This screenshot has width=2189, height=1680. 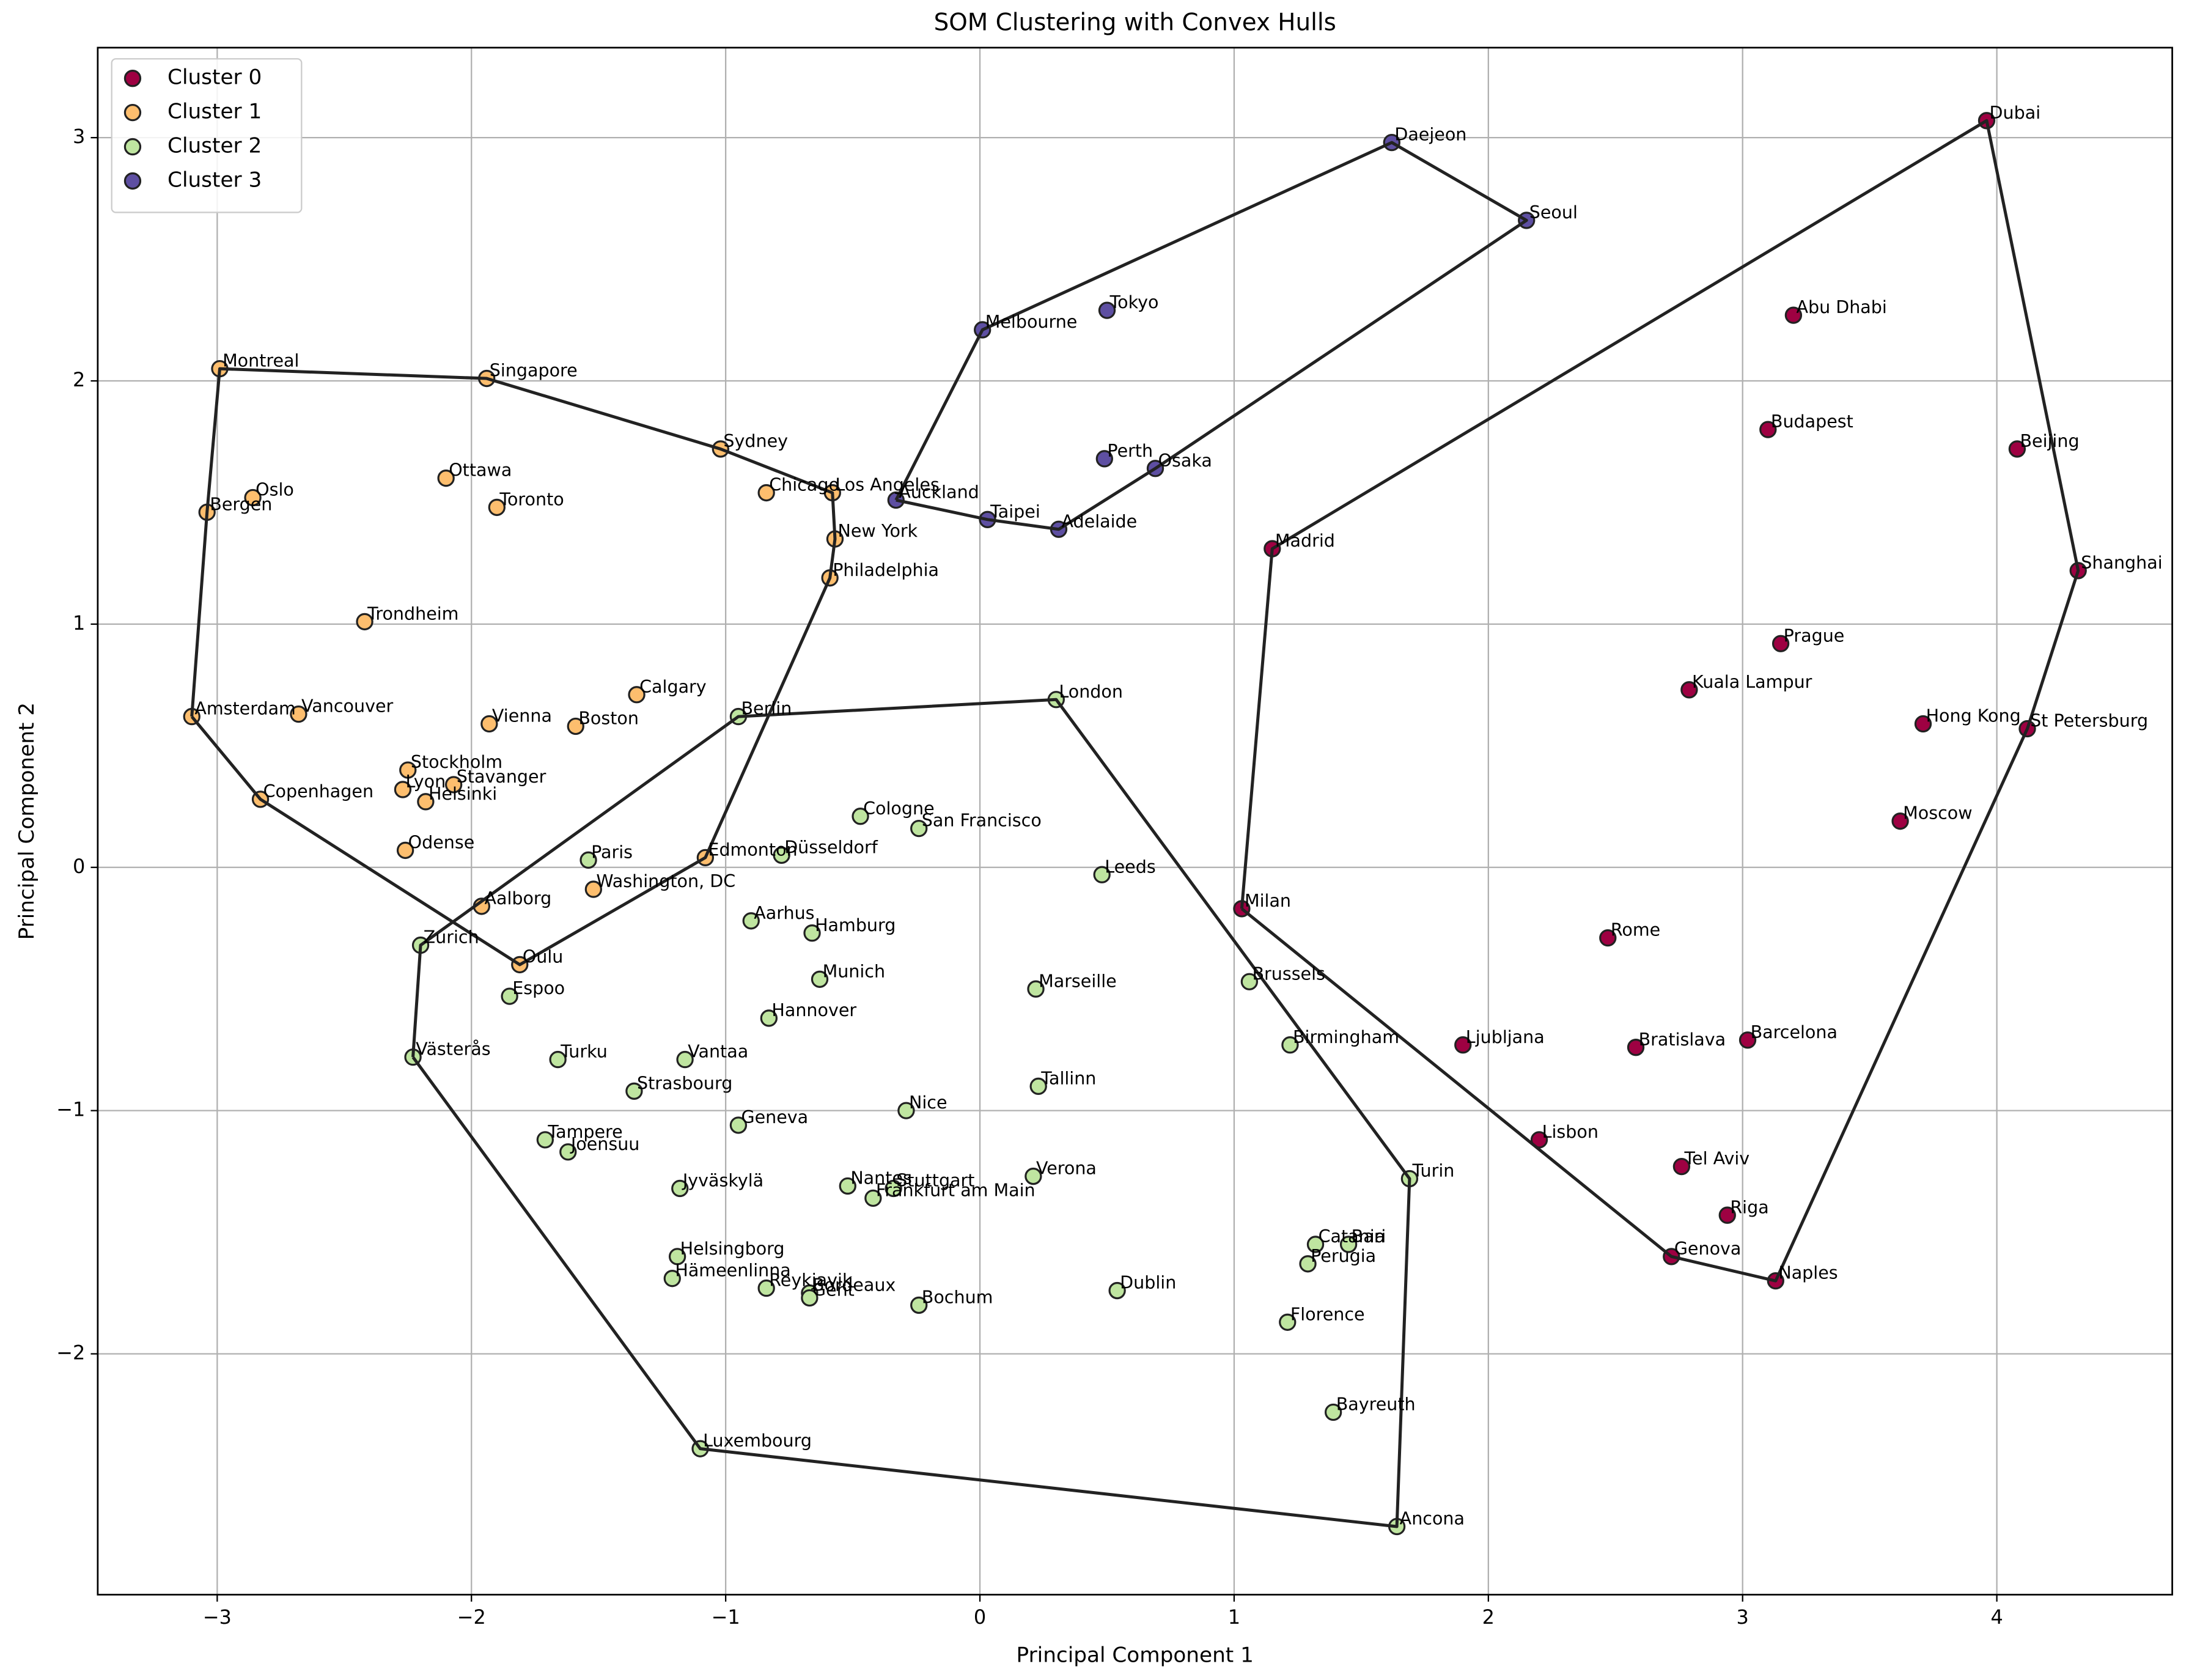 What do you see at coordinates (214, 77) in the screenshot?
I see `legend-label: Cluster 0` at bounding box center [214, 77].